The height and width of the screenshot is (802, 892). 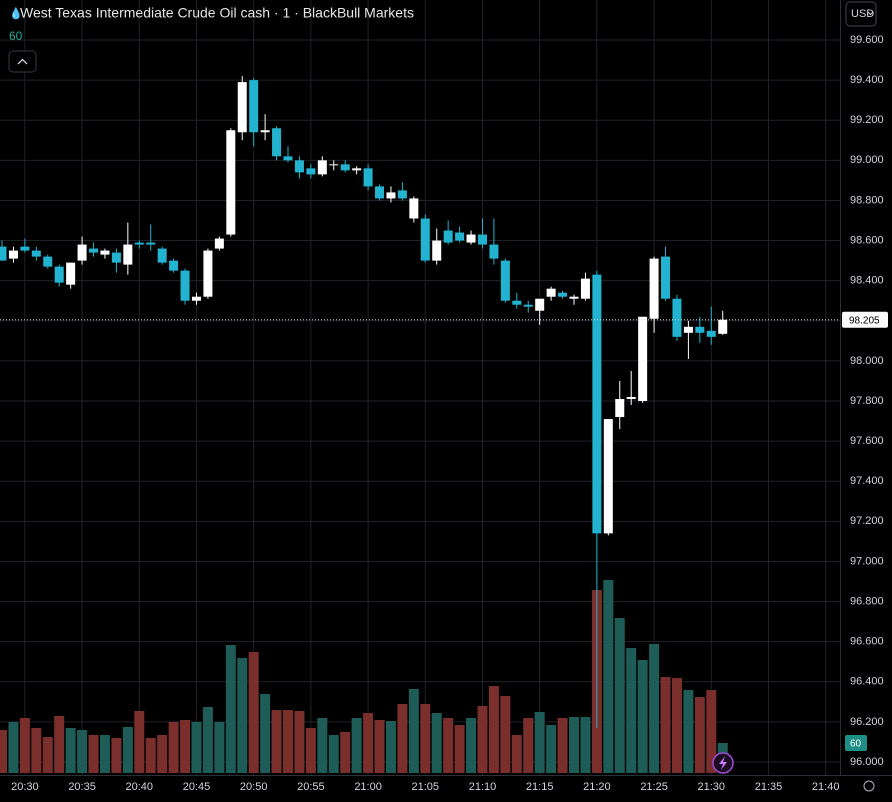 I want to click on x-tick-label: 21:05, so click(x=426, y=787).